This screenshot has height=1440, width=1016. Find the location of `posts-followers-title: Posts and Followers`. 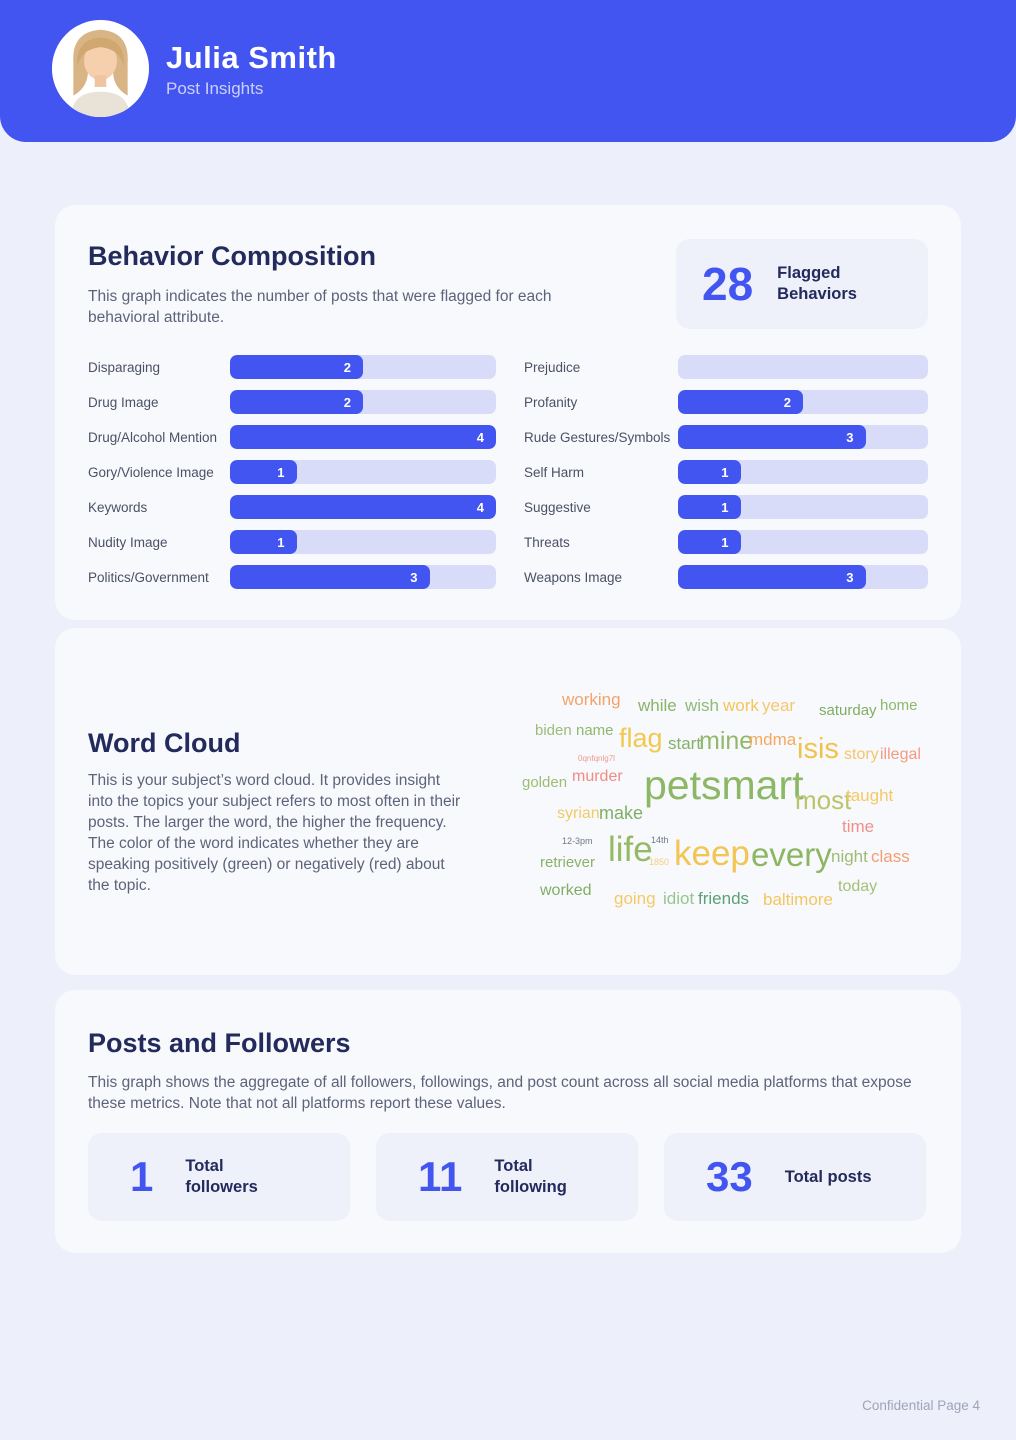

posts-followers-title: Posts and Followers is located at coordinates (219, 1043).